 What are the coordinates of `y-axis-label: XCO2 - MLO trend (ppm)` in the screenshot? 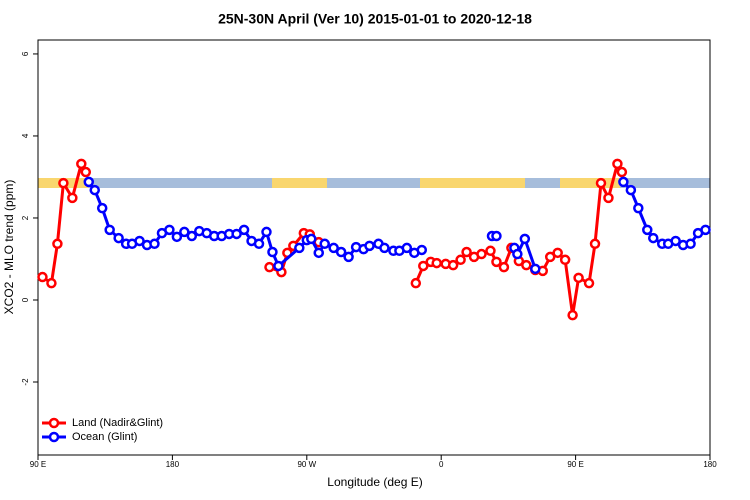 It's located at (9, 247).